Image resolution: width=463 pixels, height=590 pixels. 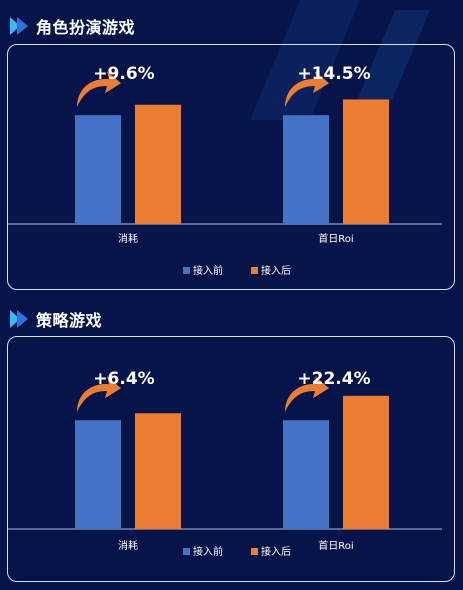 What do you see at coordinates (123, 74) in the screenshot?
I see `growth-label-0: +9.6%` at bounding box center [123, 74].